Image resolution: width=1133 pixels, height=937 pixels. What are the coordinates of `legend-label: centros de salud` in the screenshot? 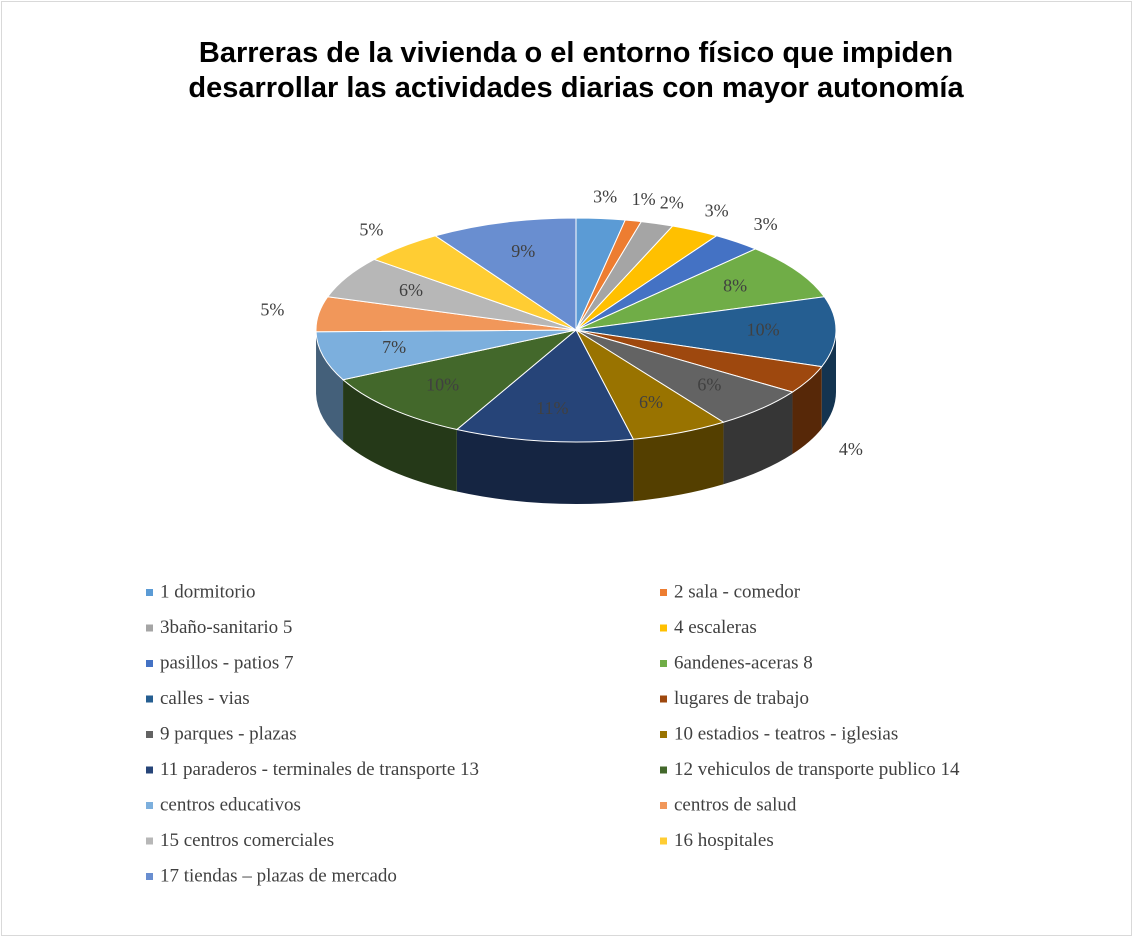 It's located at (735, 804).